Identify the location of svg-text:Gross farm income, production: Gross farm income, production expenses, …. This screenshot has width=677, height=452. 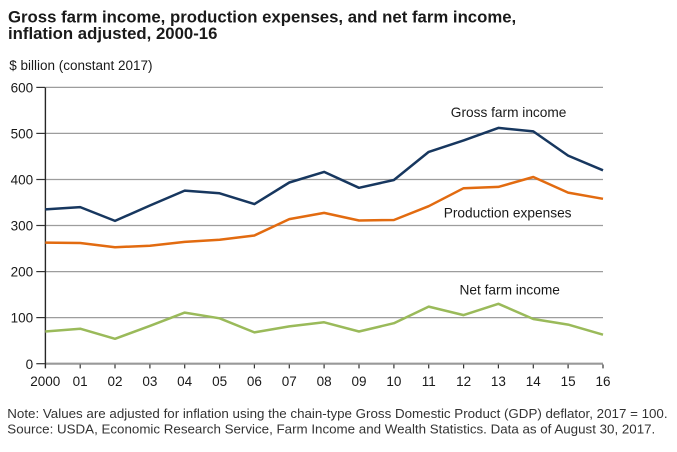
(262, 16).